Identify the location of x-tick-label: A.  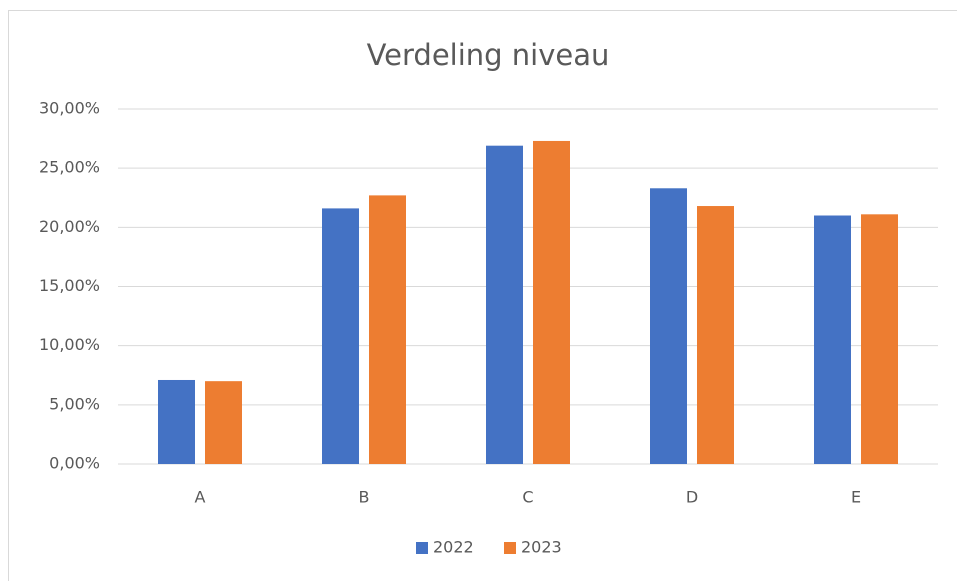
(200, 497).